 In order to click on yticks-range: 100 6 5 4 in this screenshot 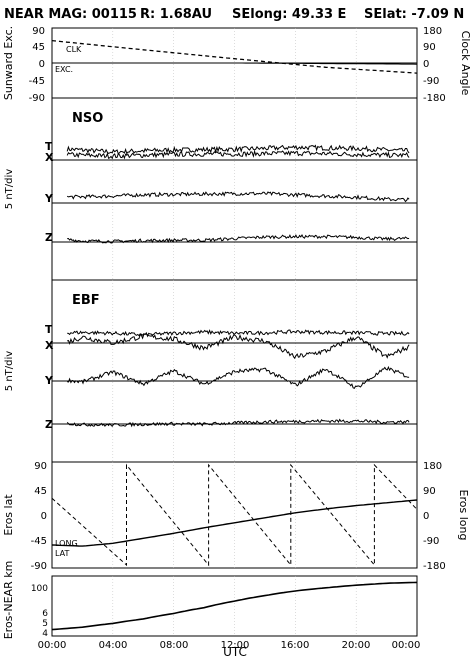, I will do `click(39, 611)`.